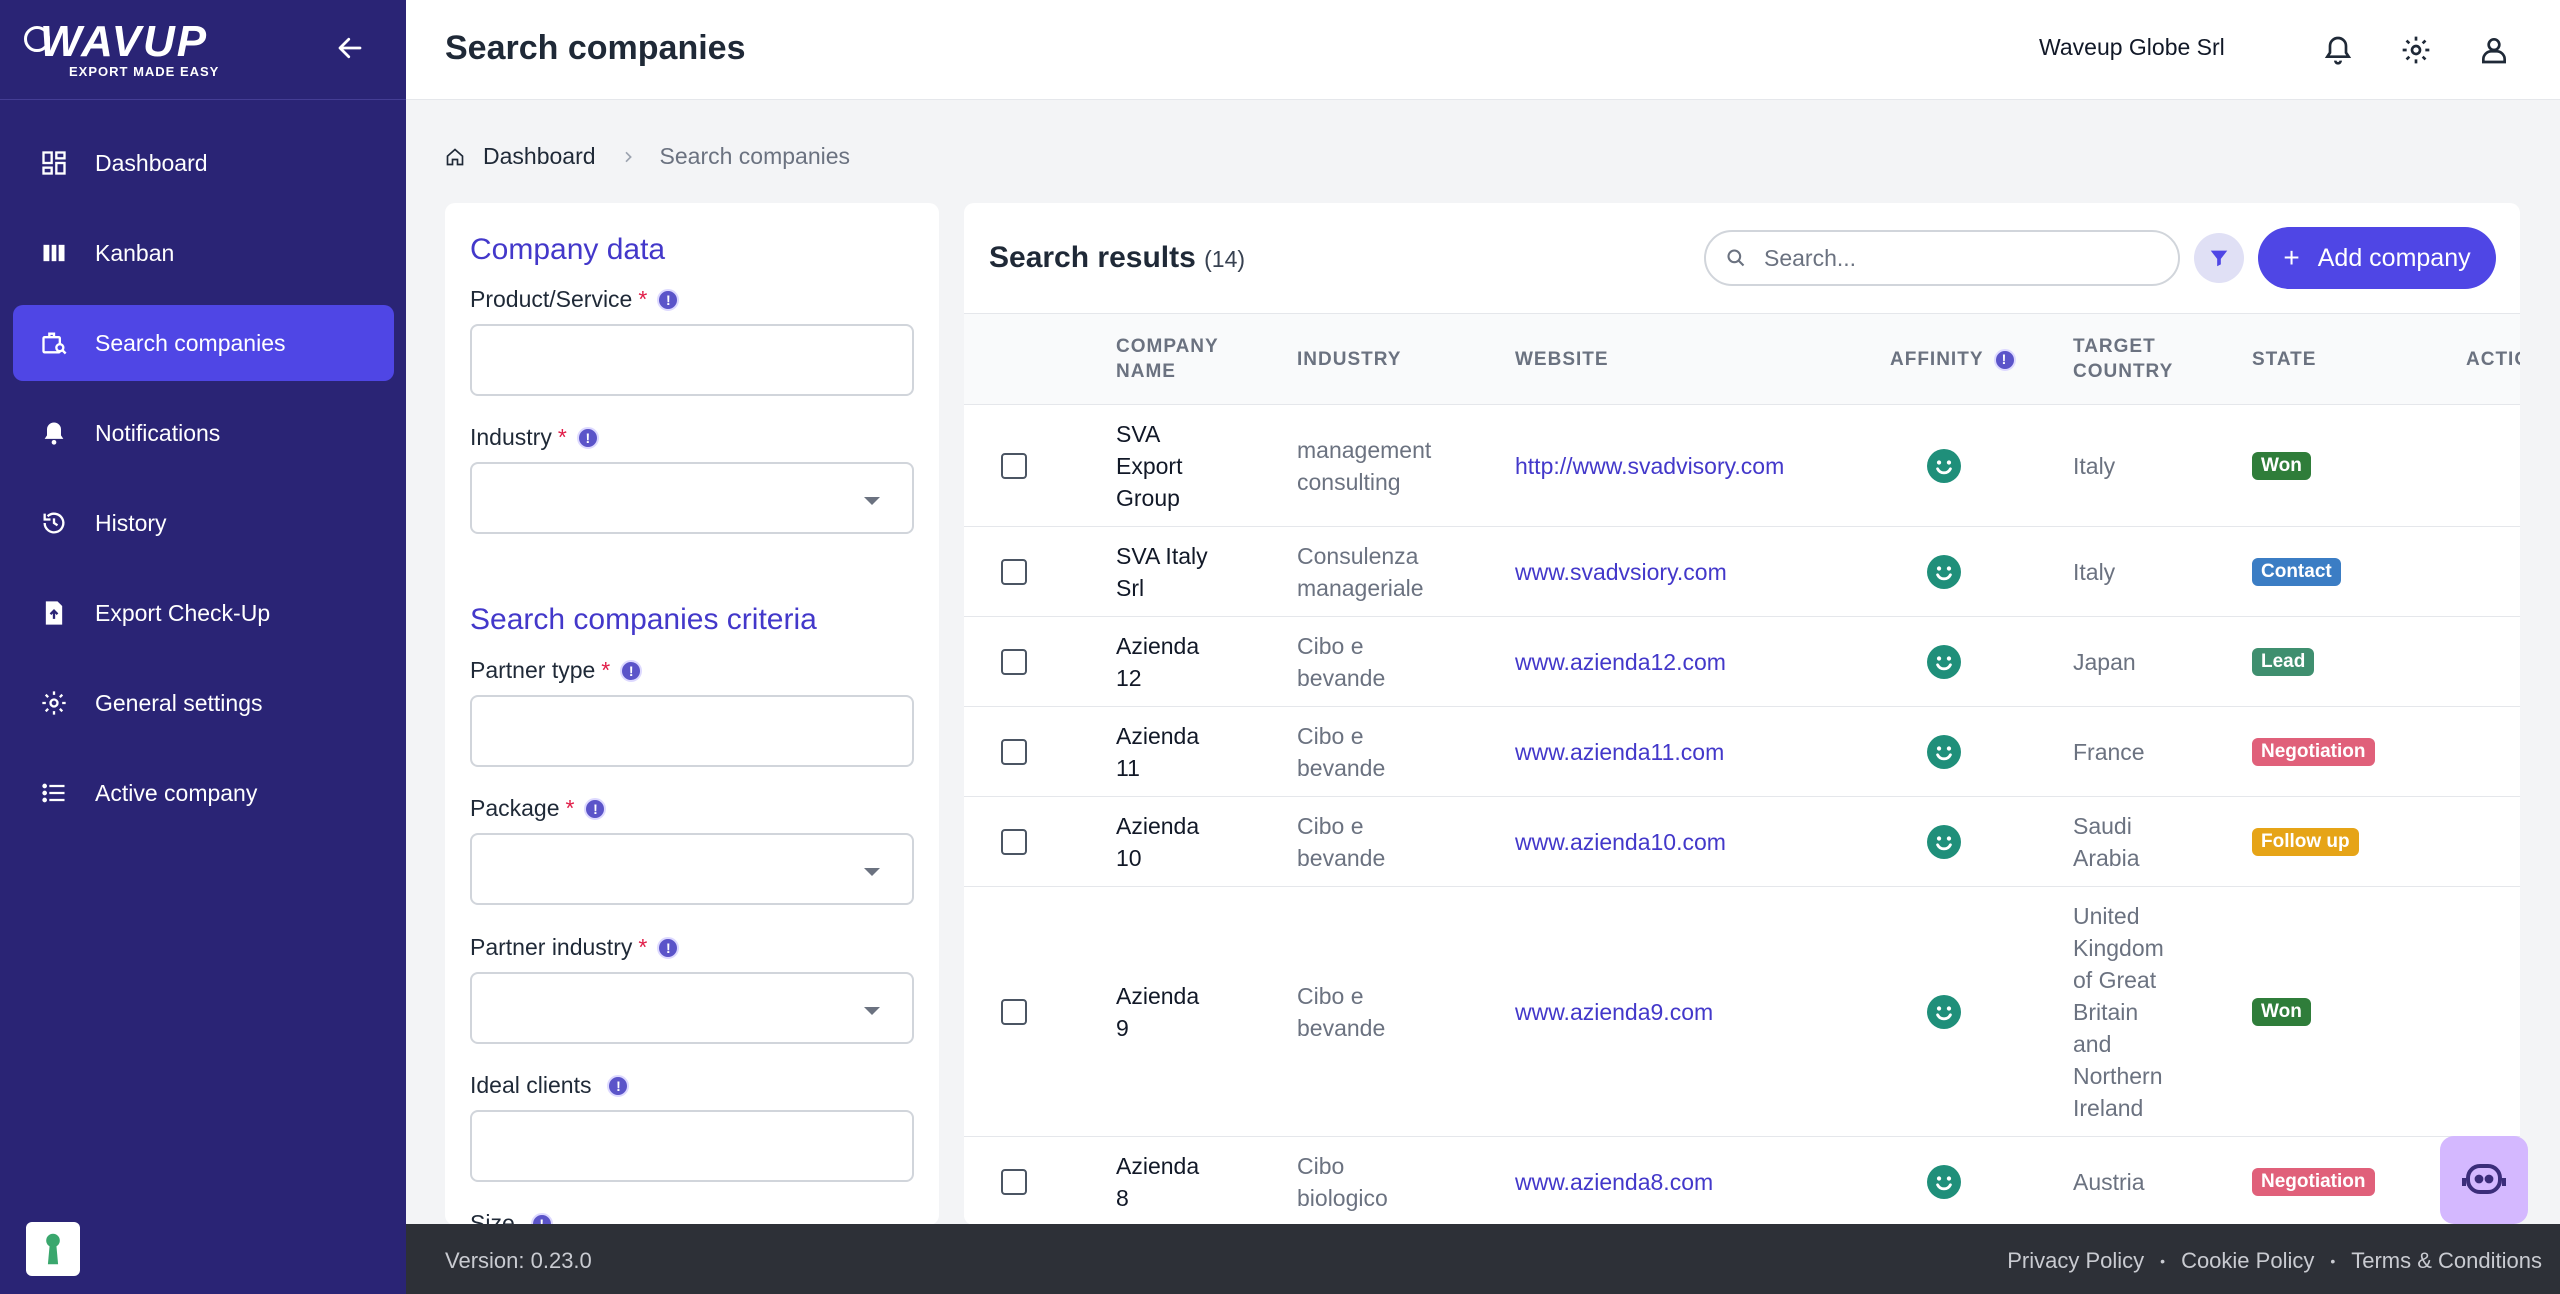  I want to click on sidebar-item-active-company: Active company, so click(203, 793).